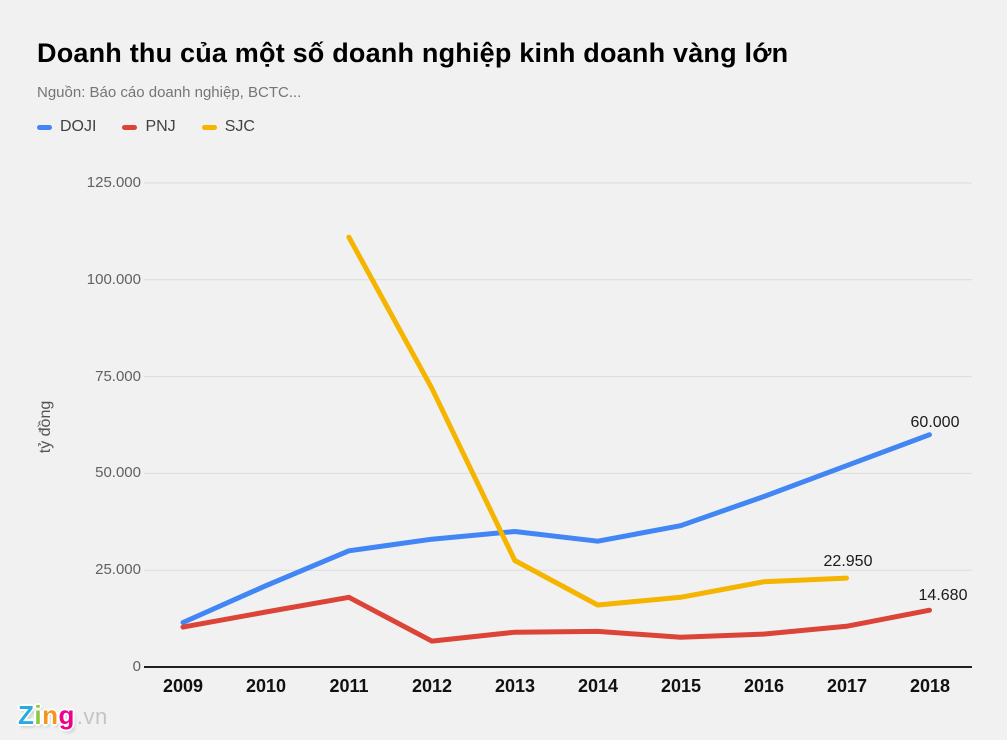 The height and width of the screenshot is (740, 1007). I want to click on x-tick-2013: 2013, so click(515, 686).